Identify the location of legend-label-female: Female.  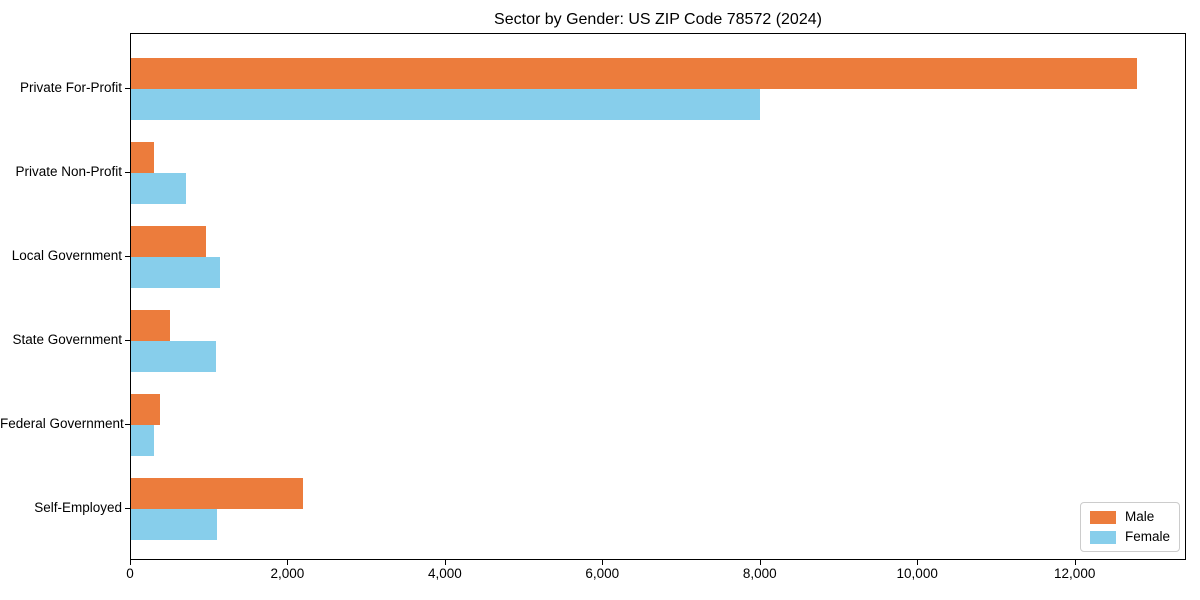
(1147, 536).